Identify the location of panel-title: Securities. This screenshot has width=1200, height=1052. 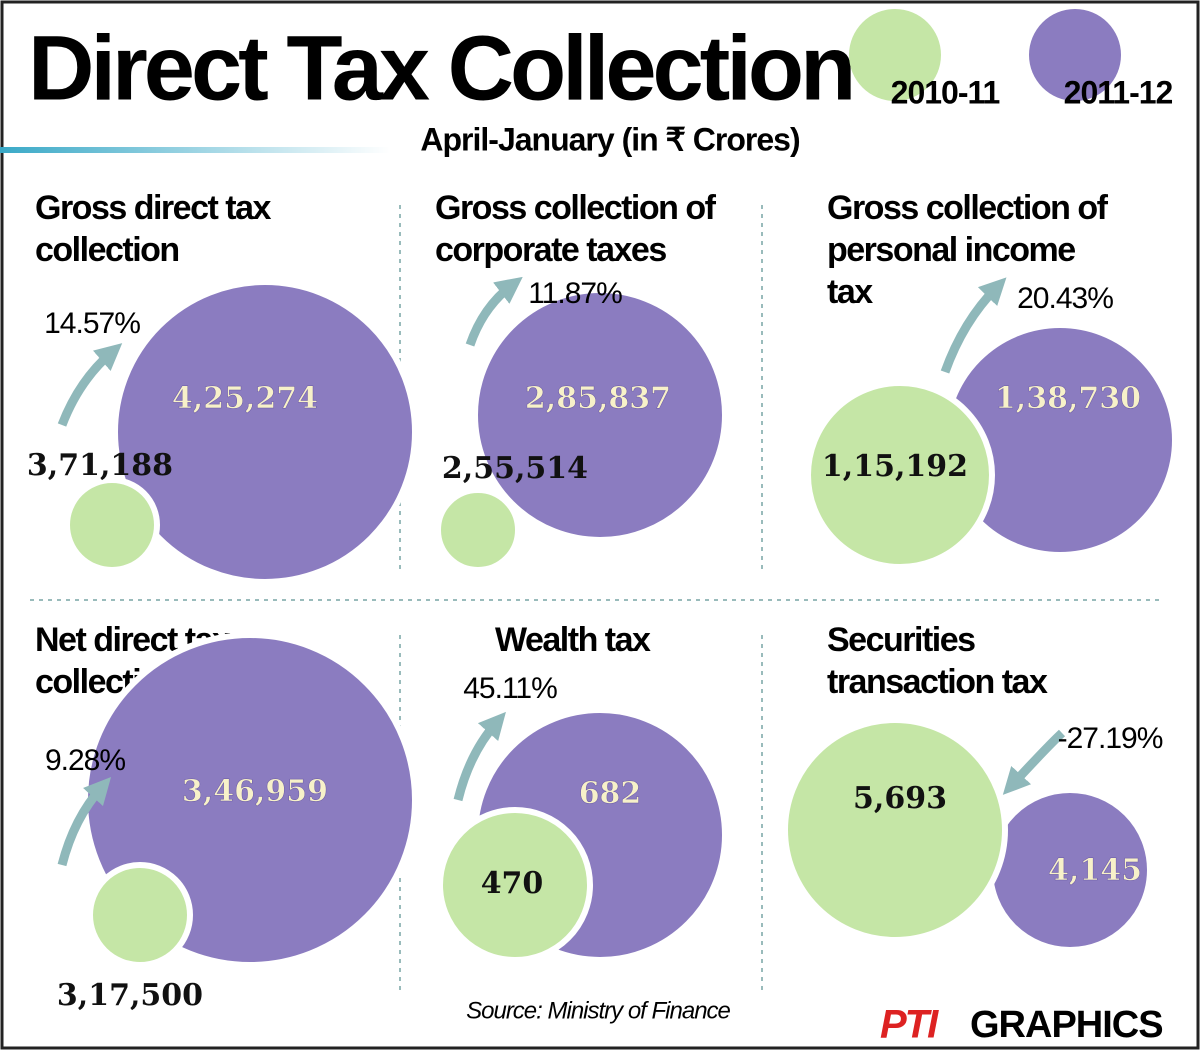
(901, 640).